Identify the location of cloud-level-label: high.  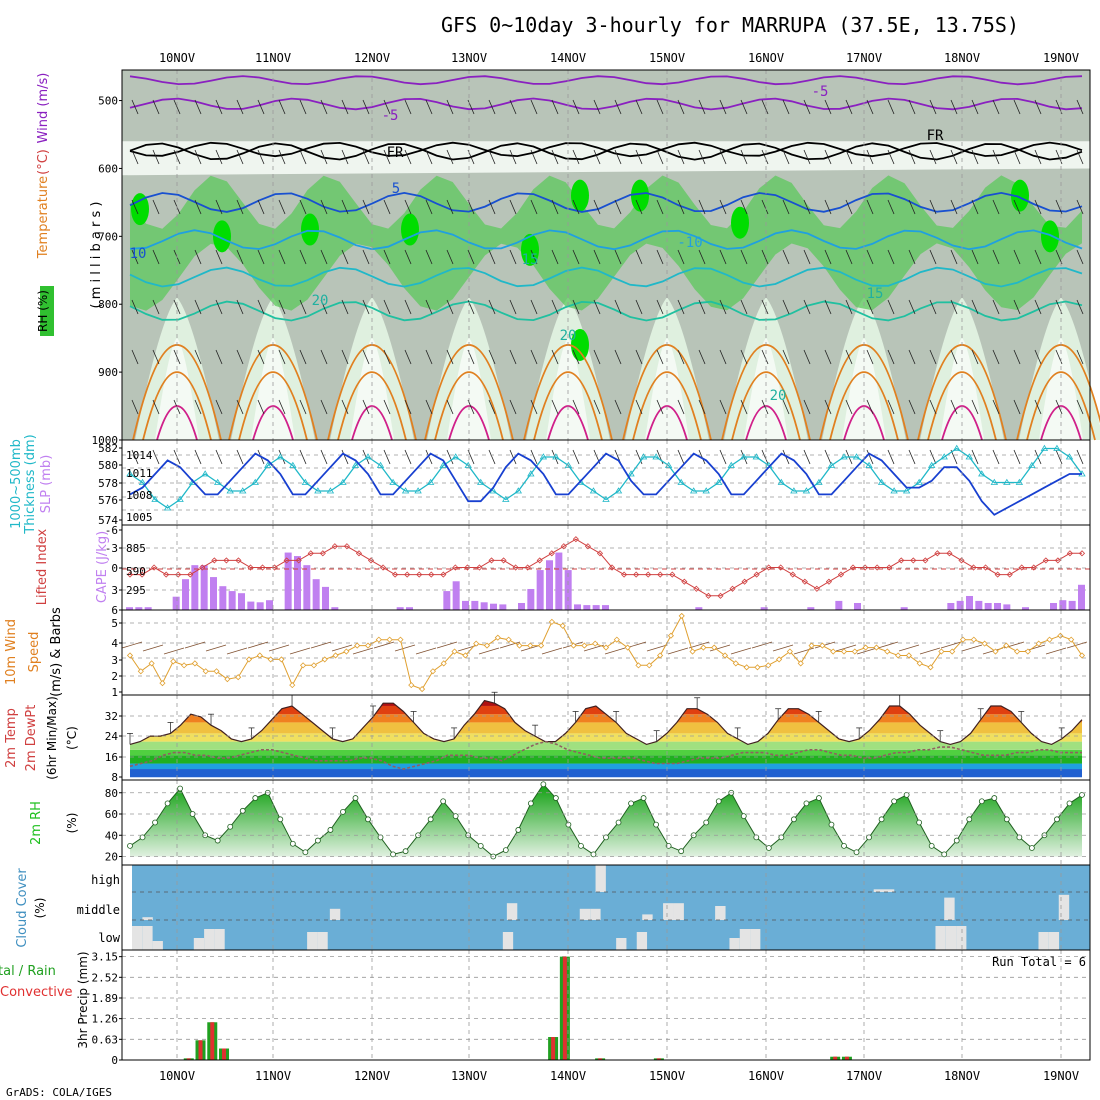
(105, 880).